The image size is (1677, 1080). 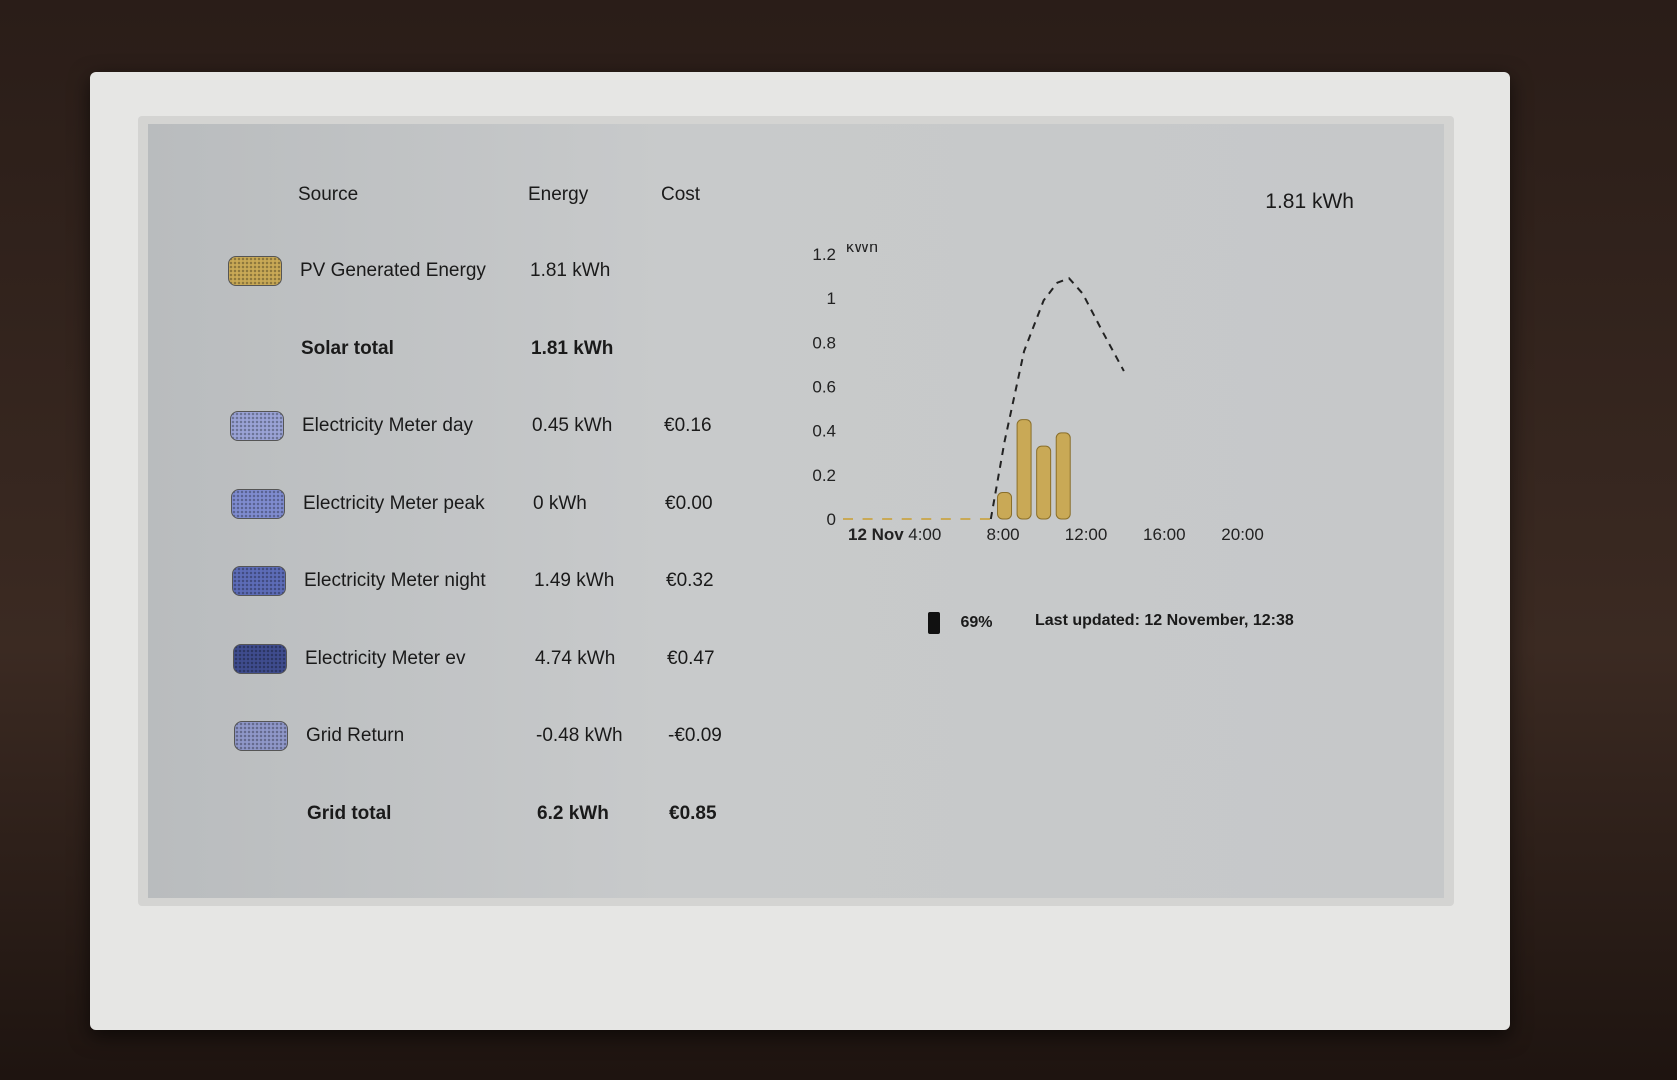 What do you see at coordinates (1164, 534) in the screenshot?
I see `x-tick-label: 16:00` at bounding box center [1164, 534].